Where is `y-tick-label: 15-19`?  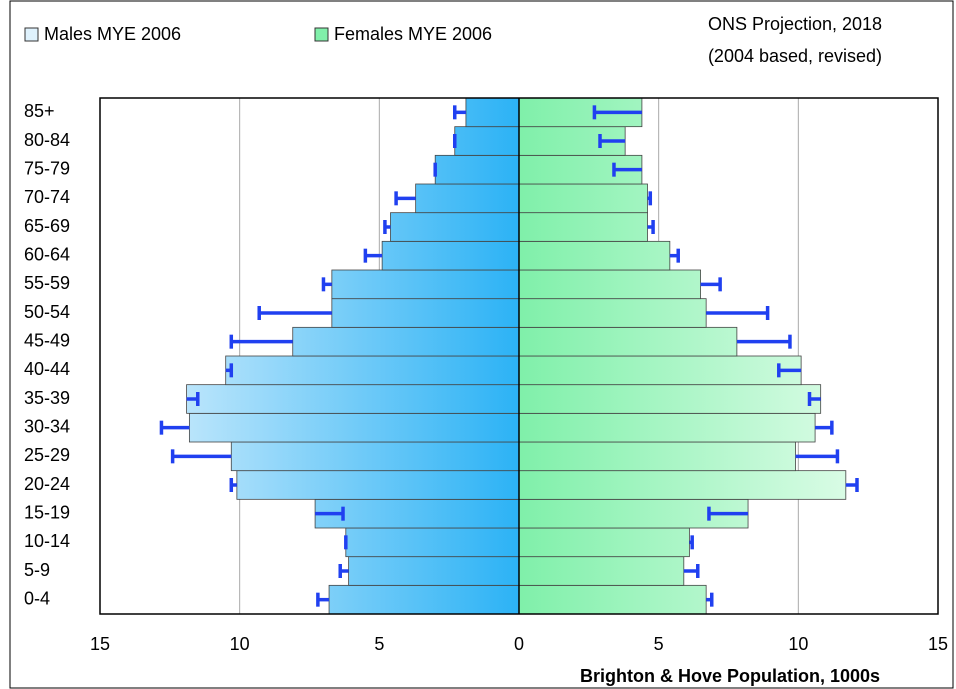 y-tick-label: 15-19 is located at coordinates (47, 512).